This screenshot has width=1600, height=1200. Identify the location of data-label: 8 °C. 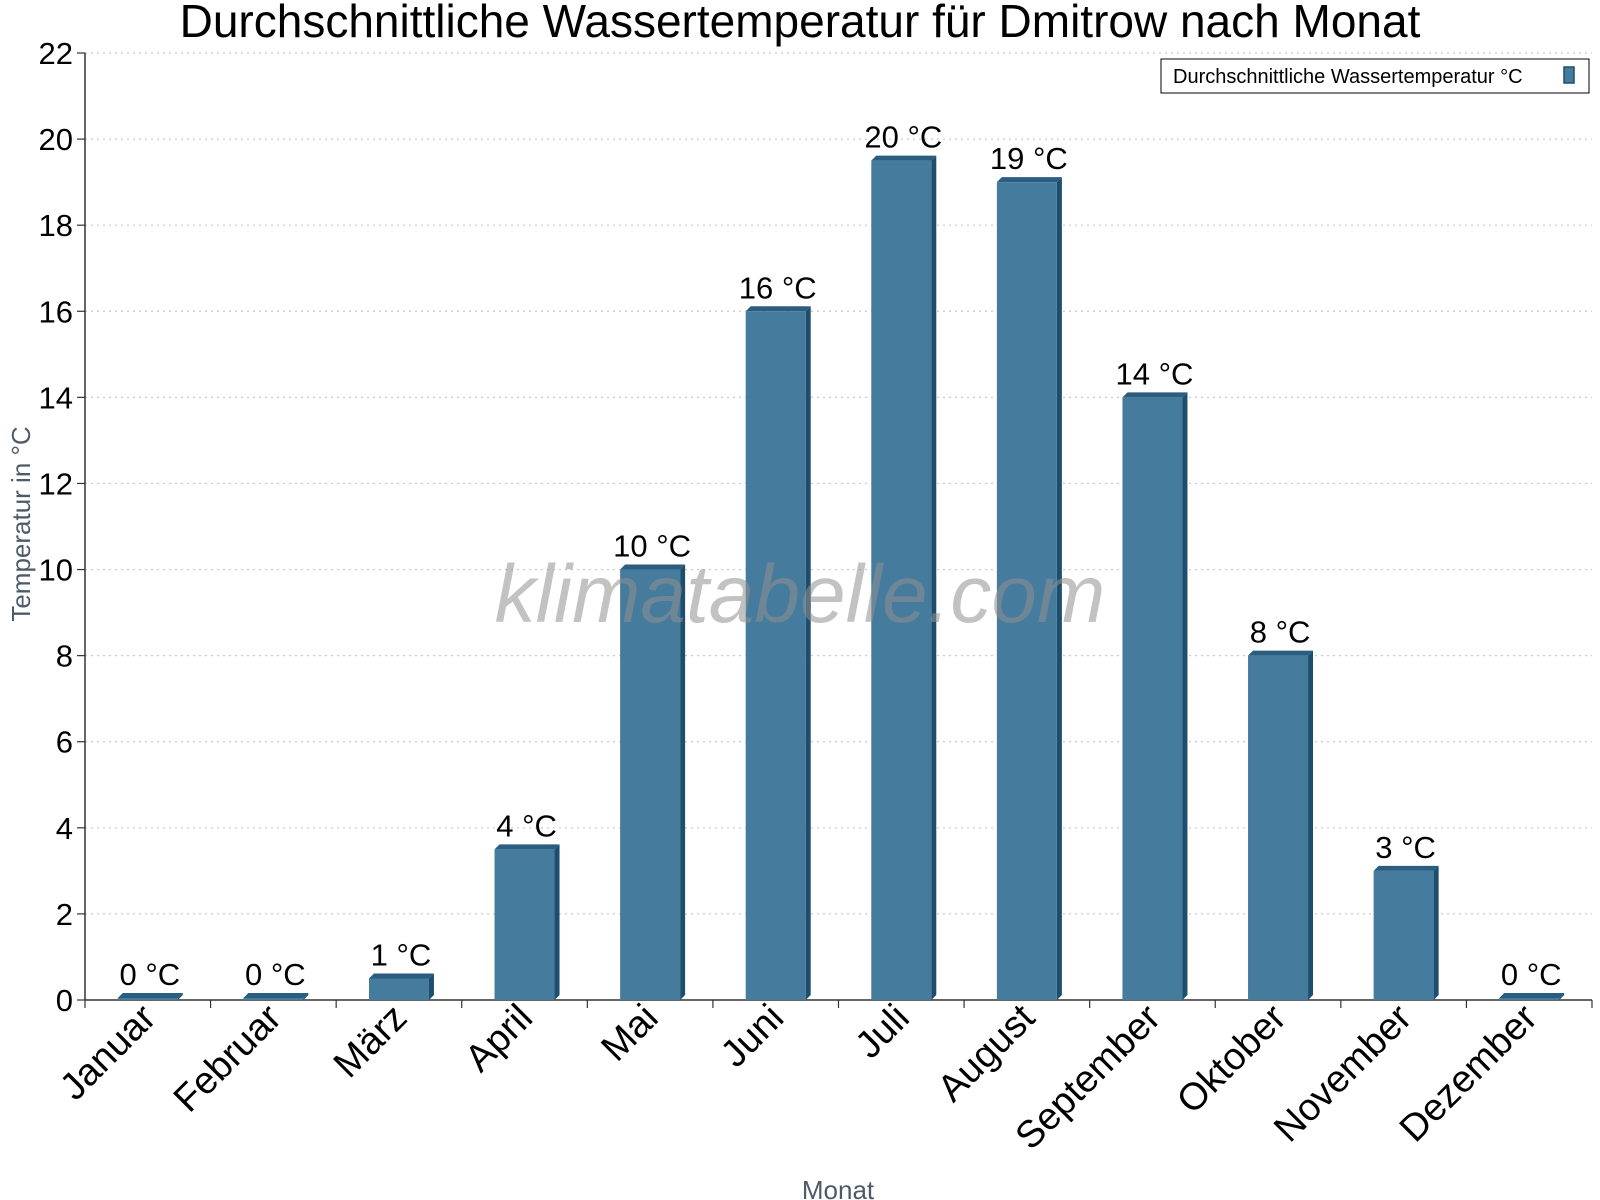
(1280, 632).